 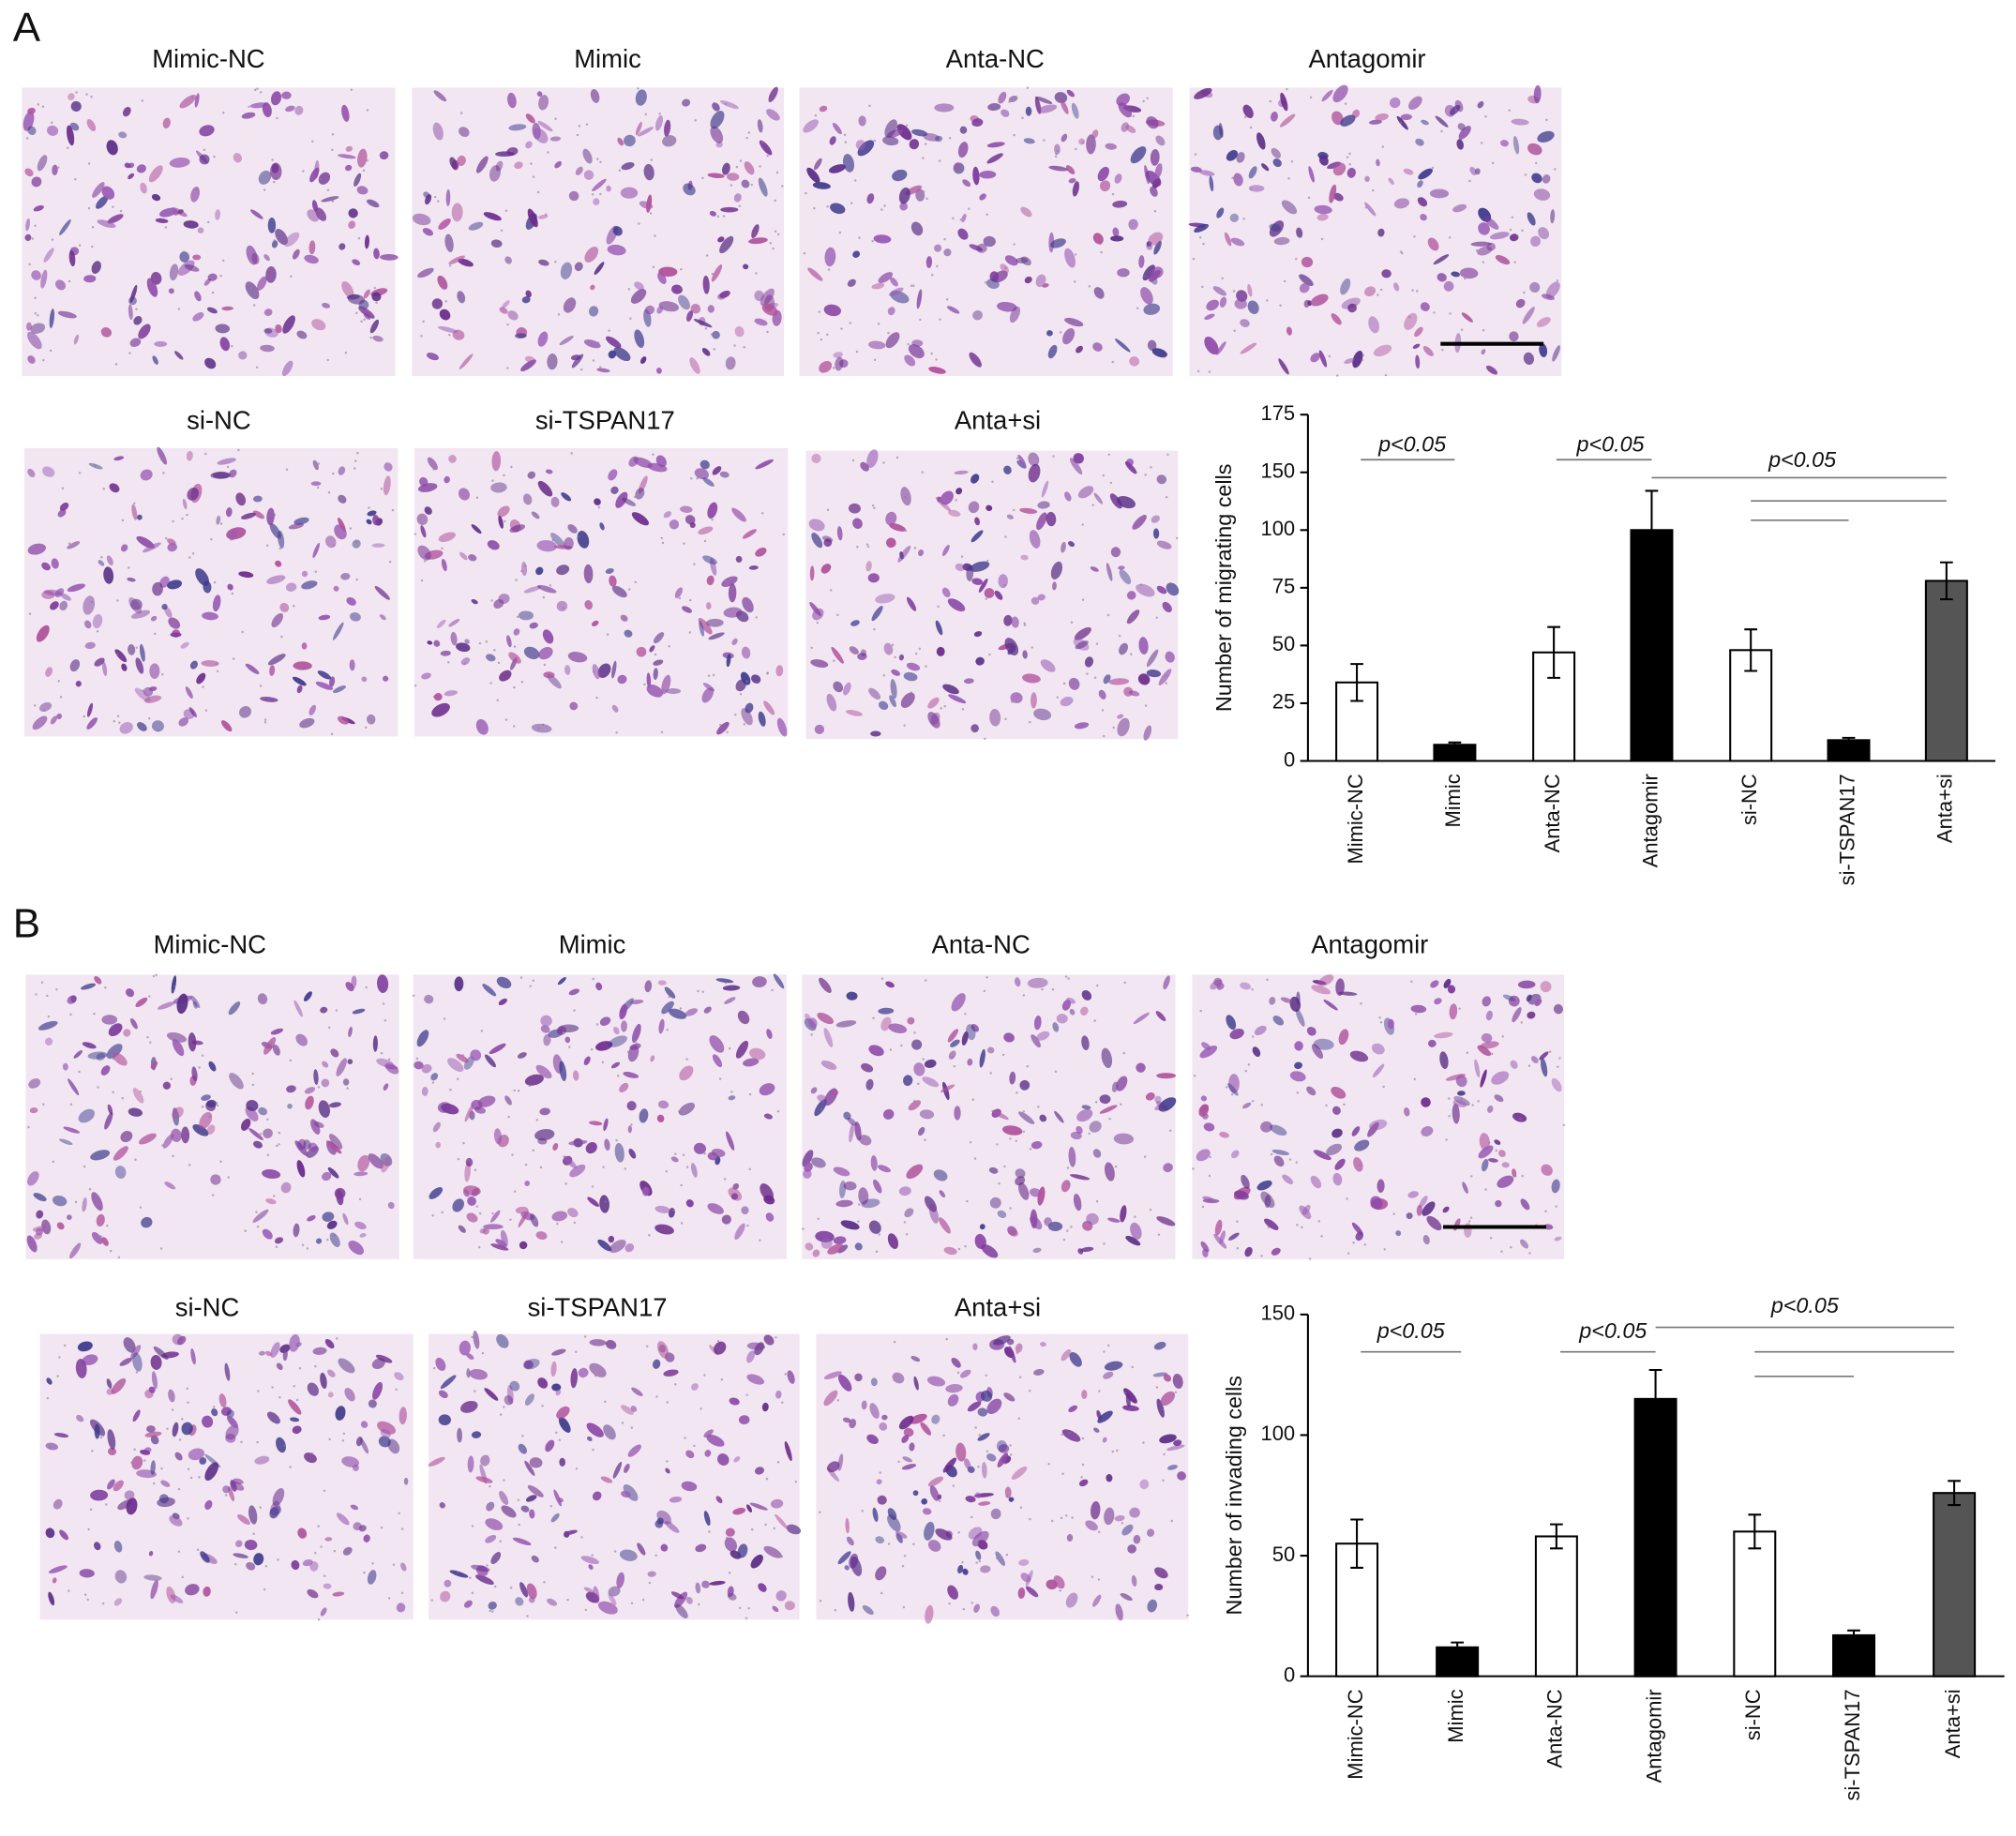 I want to click on y-tick-label: 0, so click(x=1289, y=1675).